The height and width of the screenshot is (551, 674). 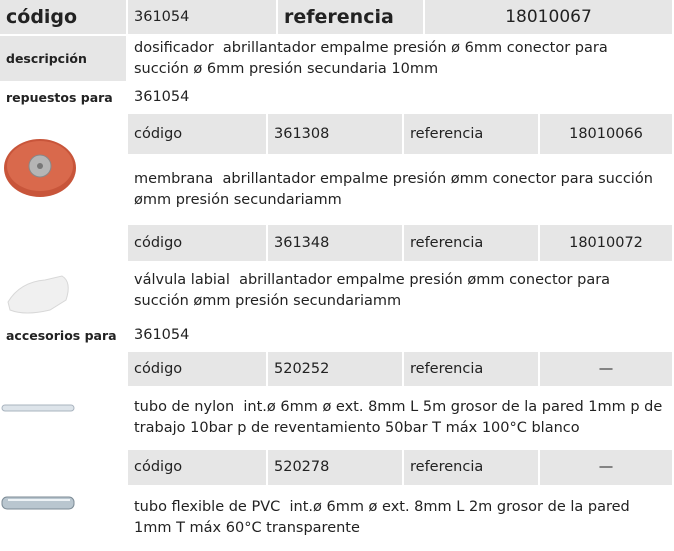 I want to click on value: 18010066, so click(x=607, y=135).